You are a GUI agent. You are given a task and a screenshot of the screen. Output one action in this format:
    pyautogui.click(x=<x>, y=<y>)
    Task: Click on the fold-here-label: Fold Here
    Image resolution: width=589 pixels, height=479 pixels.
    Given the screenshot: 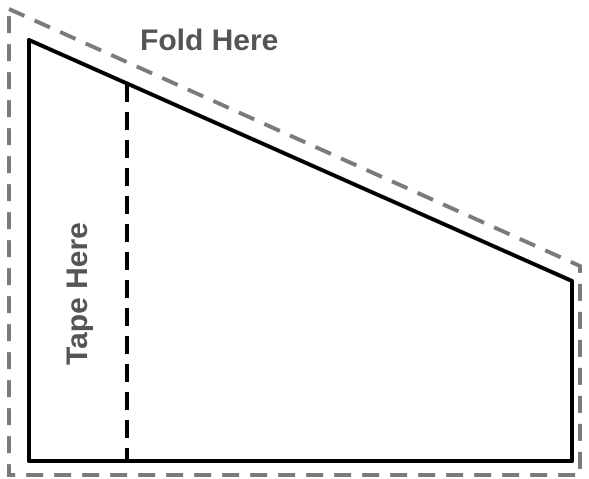 What is the action you would take?
    pyautogui.click(x=209, y=40)
    